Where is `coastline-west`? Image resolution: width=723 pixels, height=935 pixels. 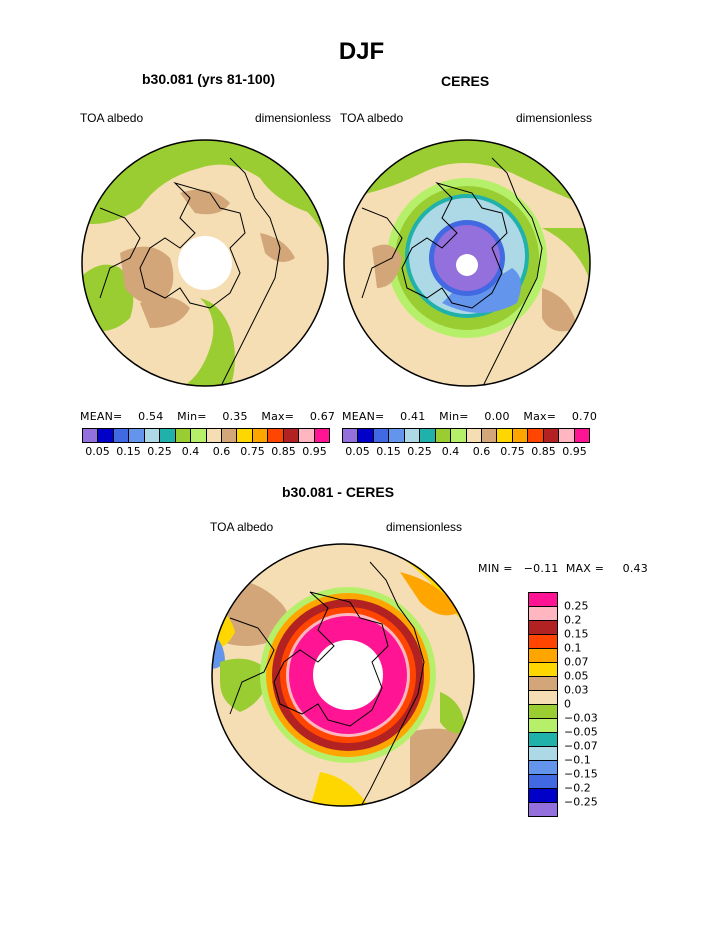 coastline-west is located at coordinates (382, 253).